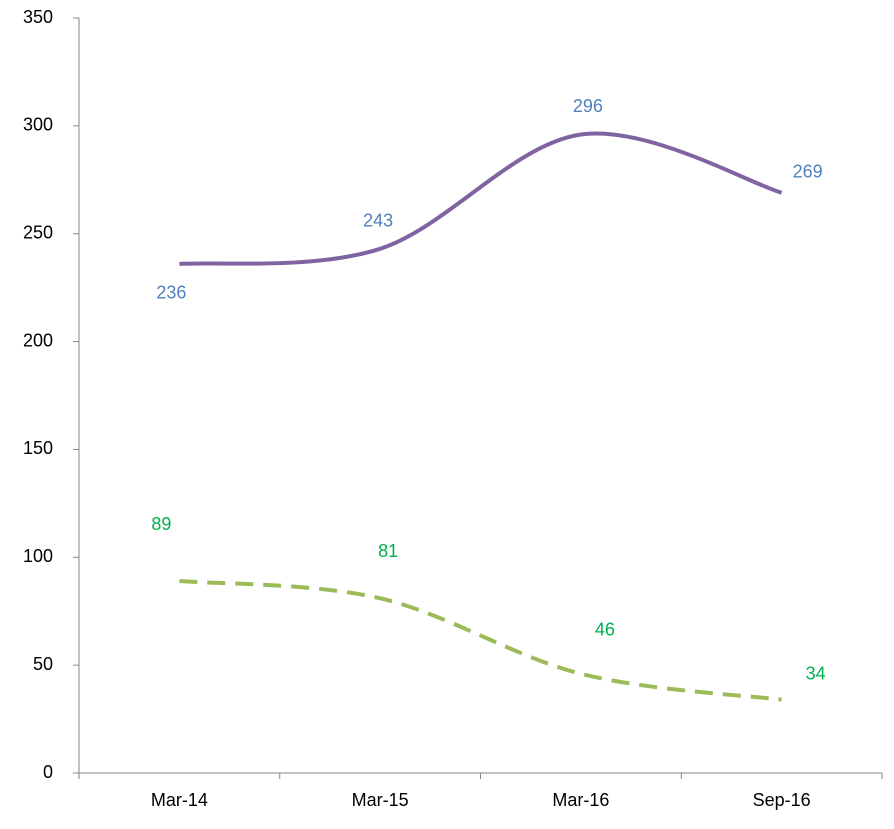  I want to click on data-label: 269, so click(808, 171).